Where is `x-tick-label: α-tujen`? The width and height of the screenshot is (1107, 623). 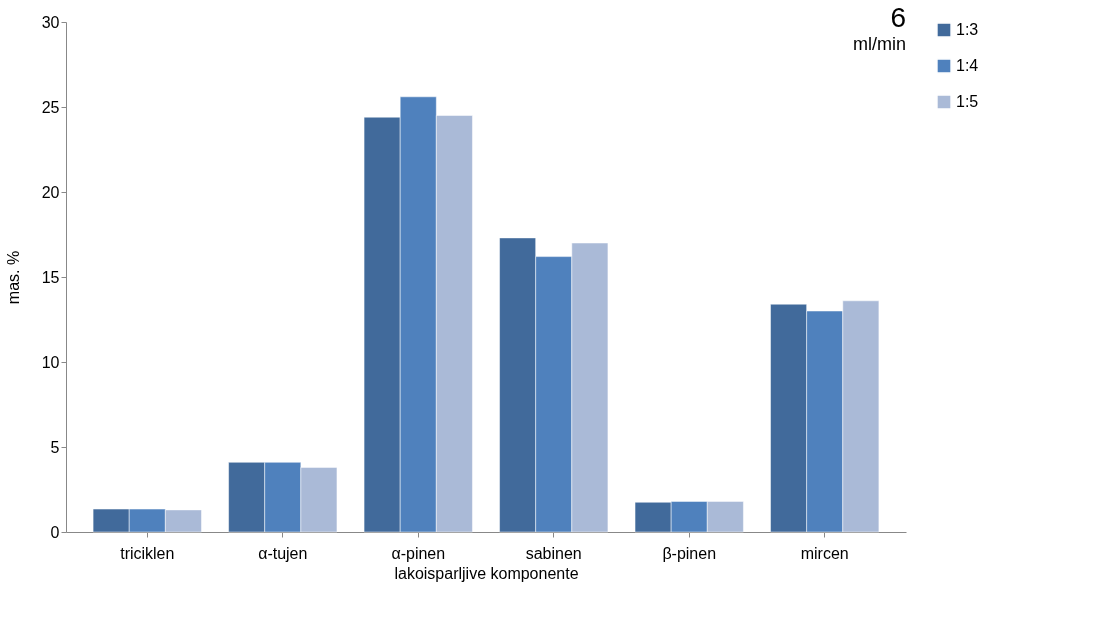 x-tick-label: α-tujen is located at coordinates (283, 553).